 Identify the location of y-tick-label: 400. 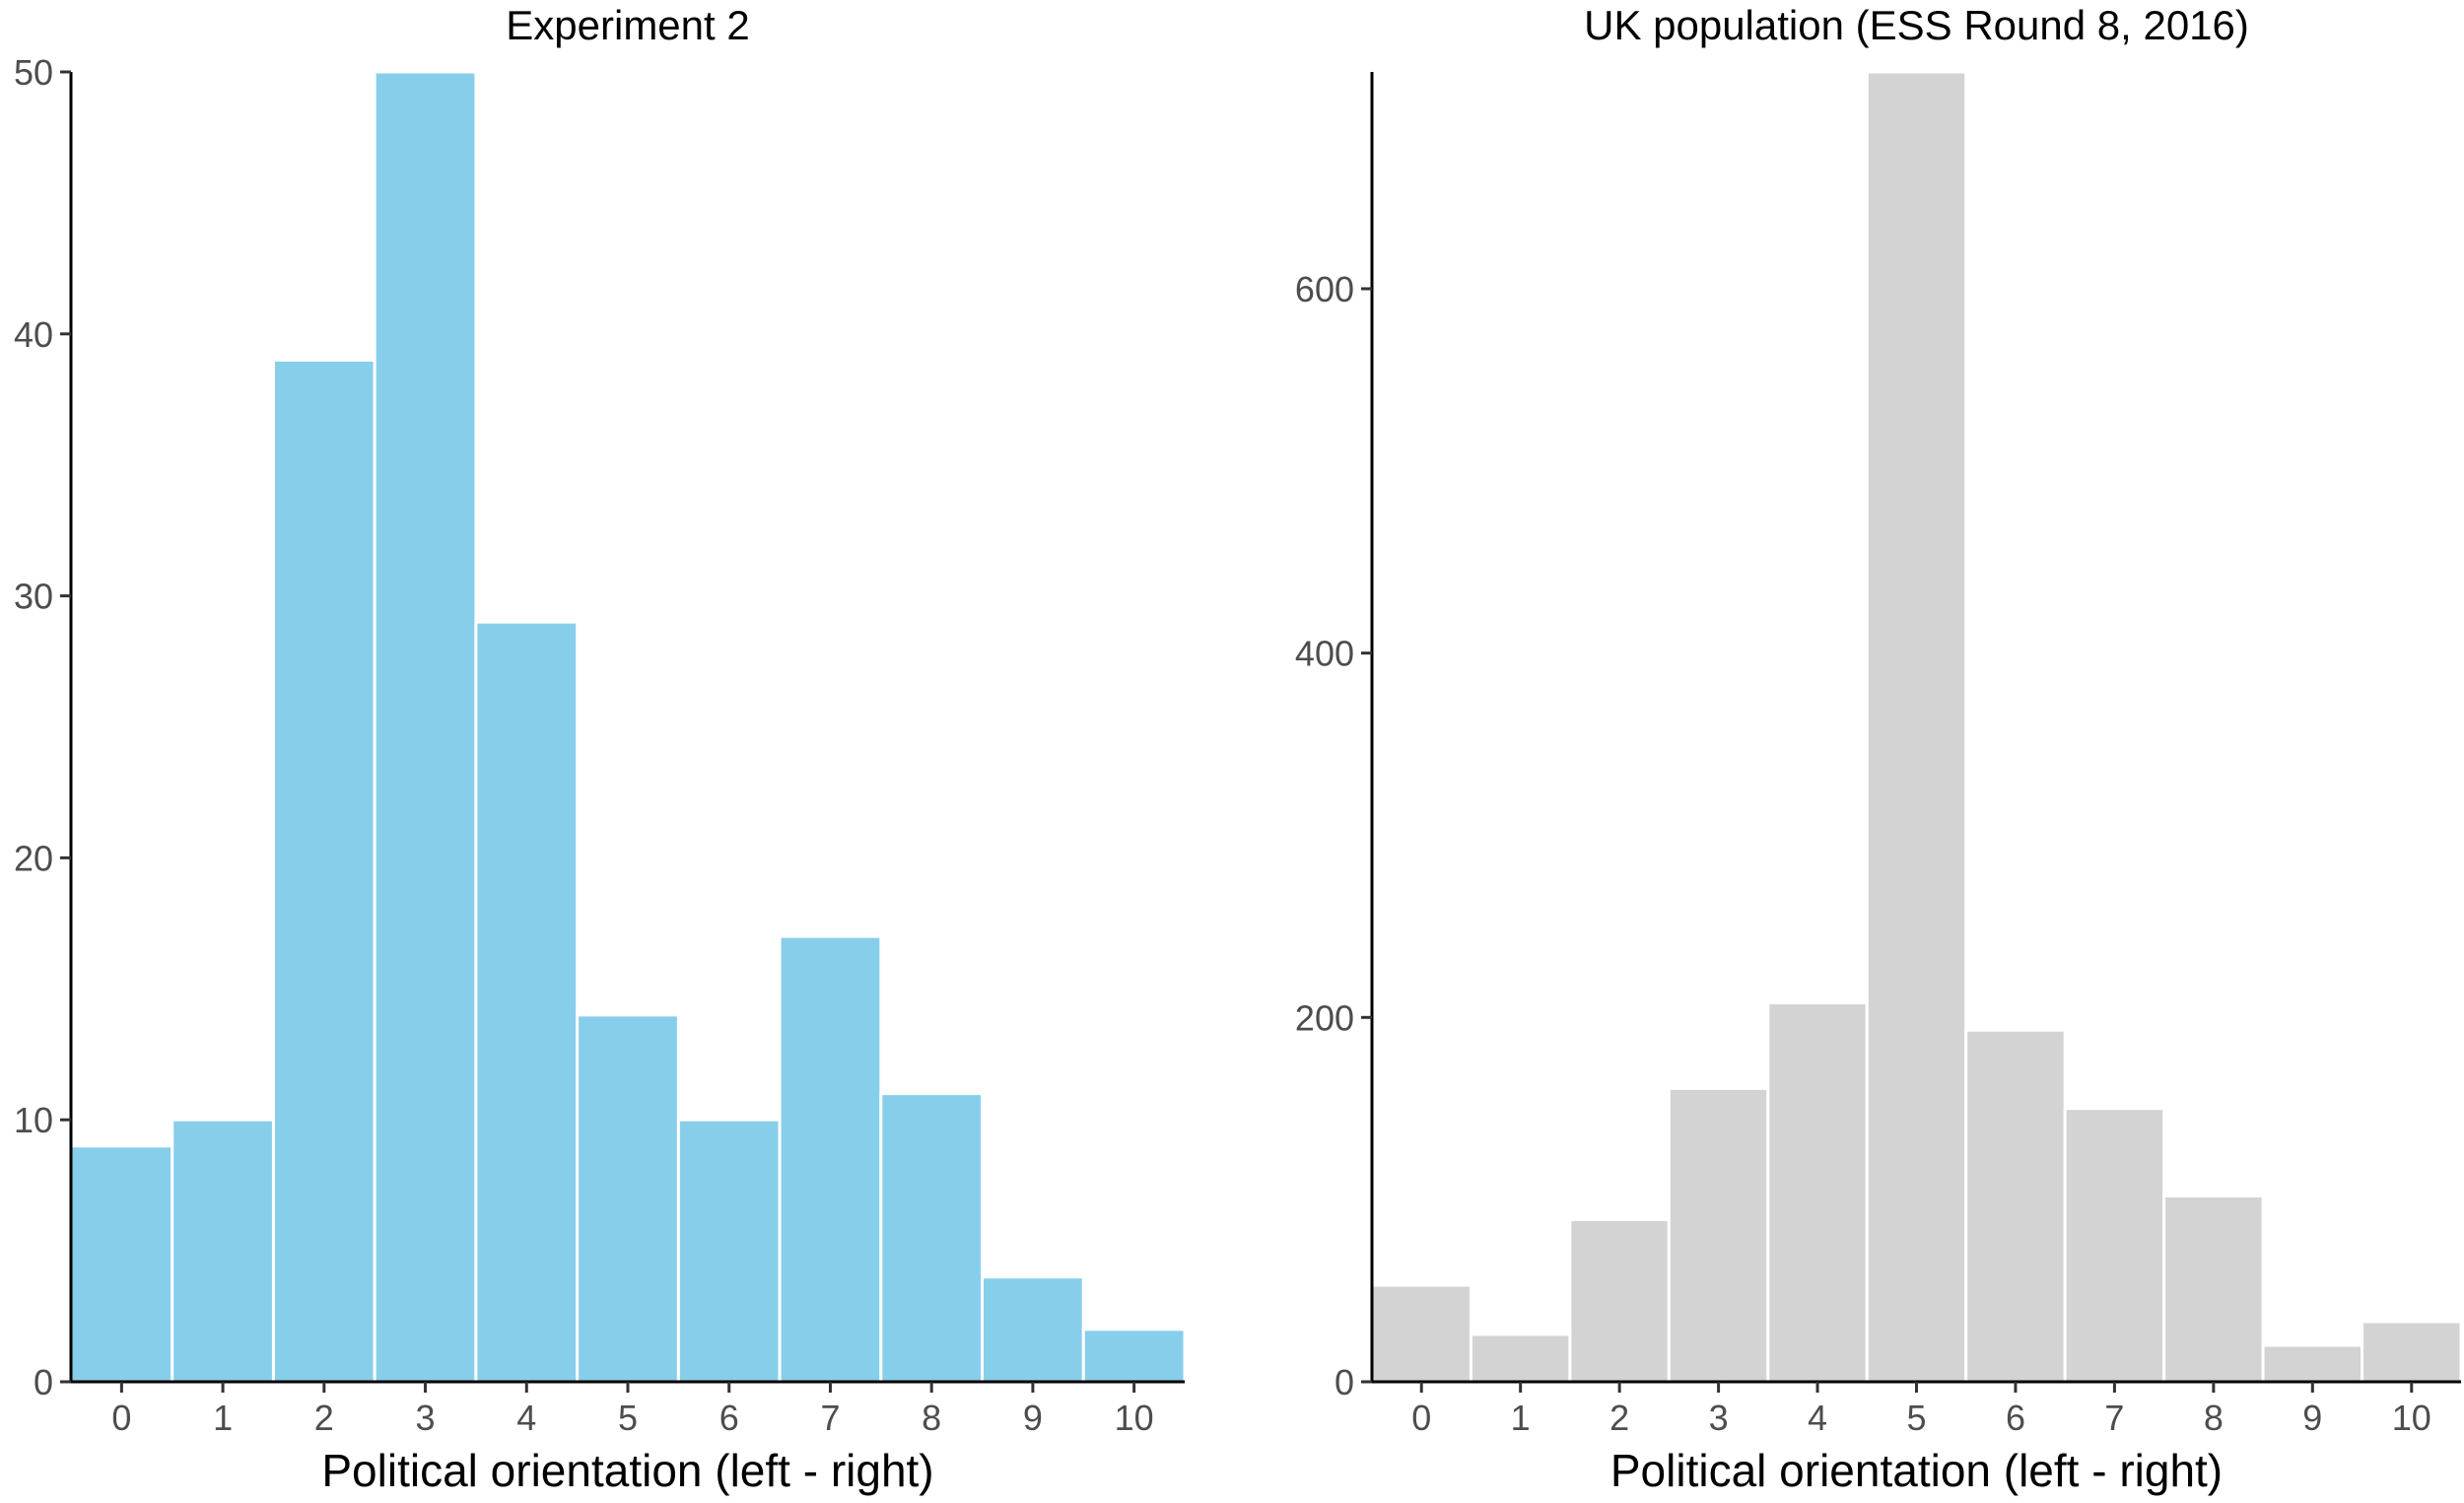
(1324, 654).